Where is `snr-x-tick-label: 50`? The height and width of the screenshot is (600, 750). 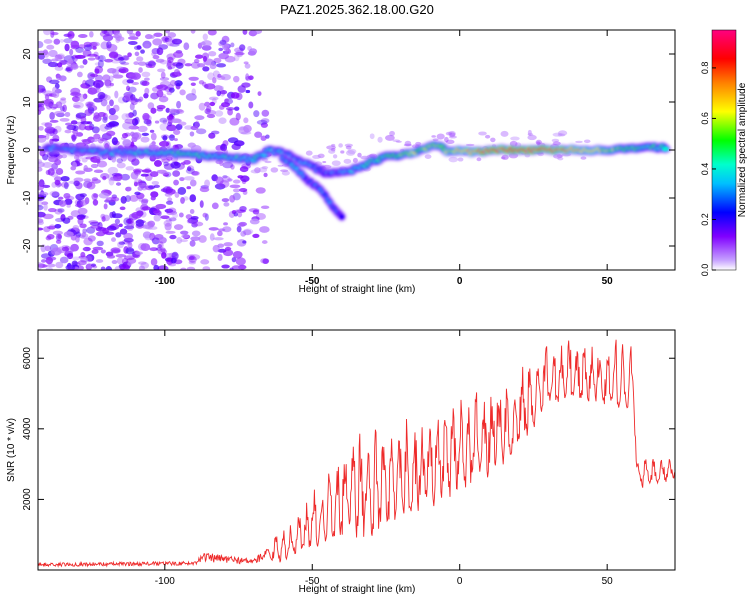 snr-x-tick-label: 50 is located at coordinates (608, 581).